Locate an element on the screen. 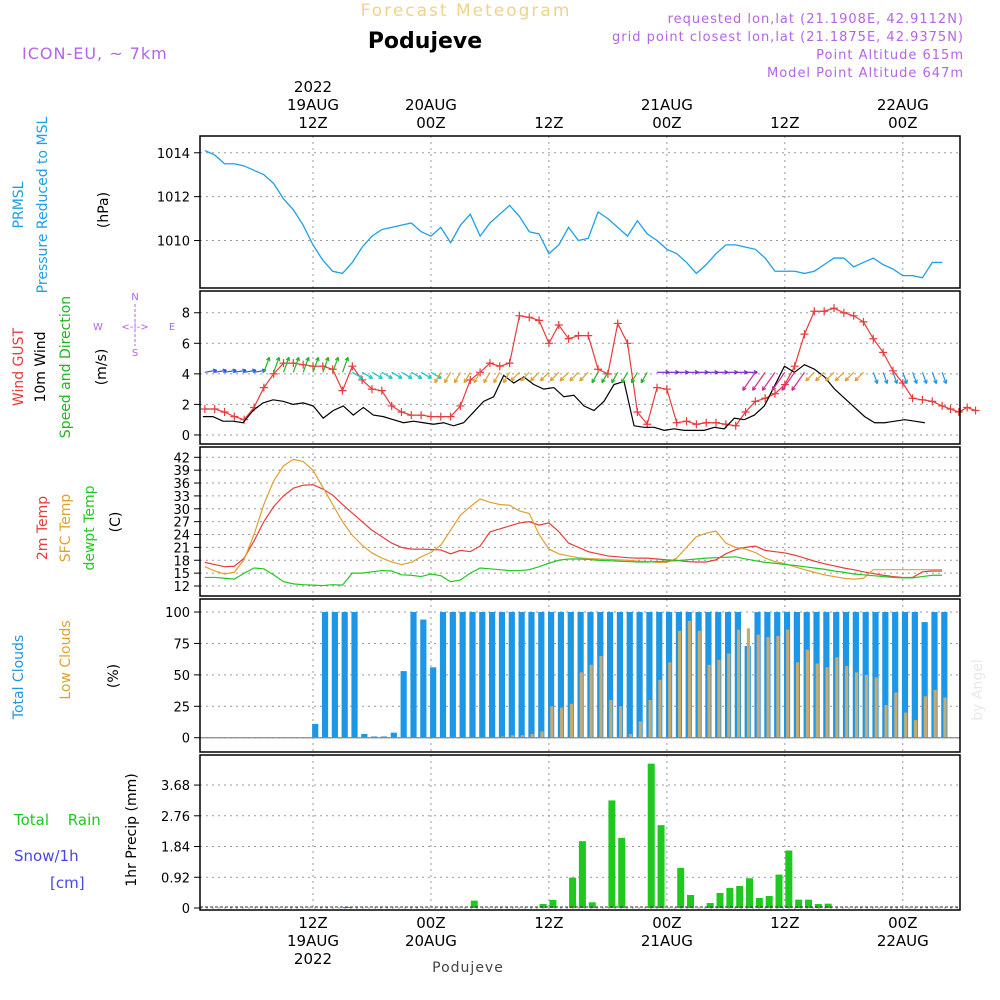 This screenshot has width=1000, height=1000. ytick-label: 42 is located at coordinates (181, 458).